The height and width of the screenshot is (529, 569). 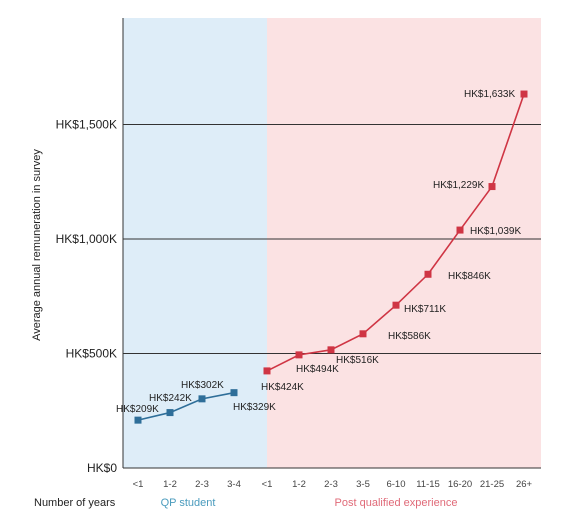 I want to click on data-label: HK$494K, so click(x=317, y=369).